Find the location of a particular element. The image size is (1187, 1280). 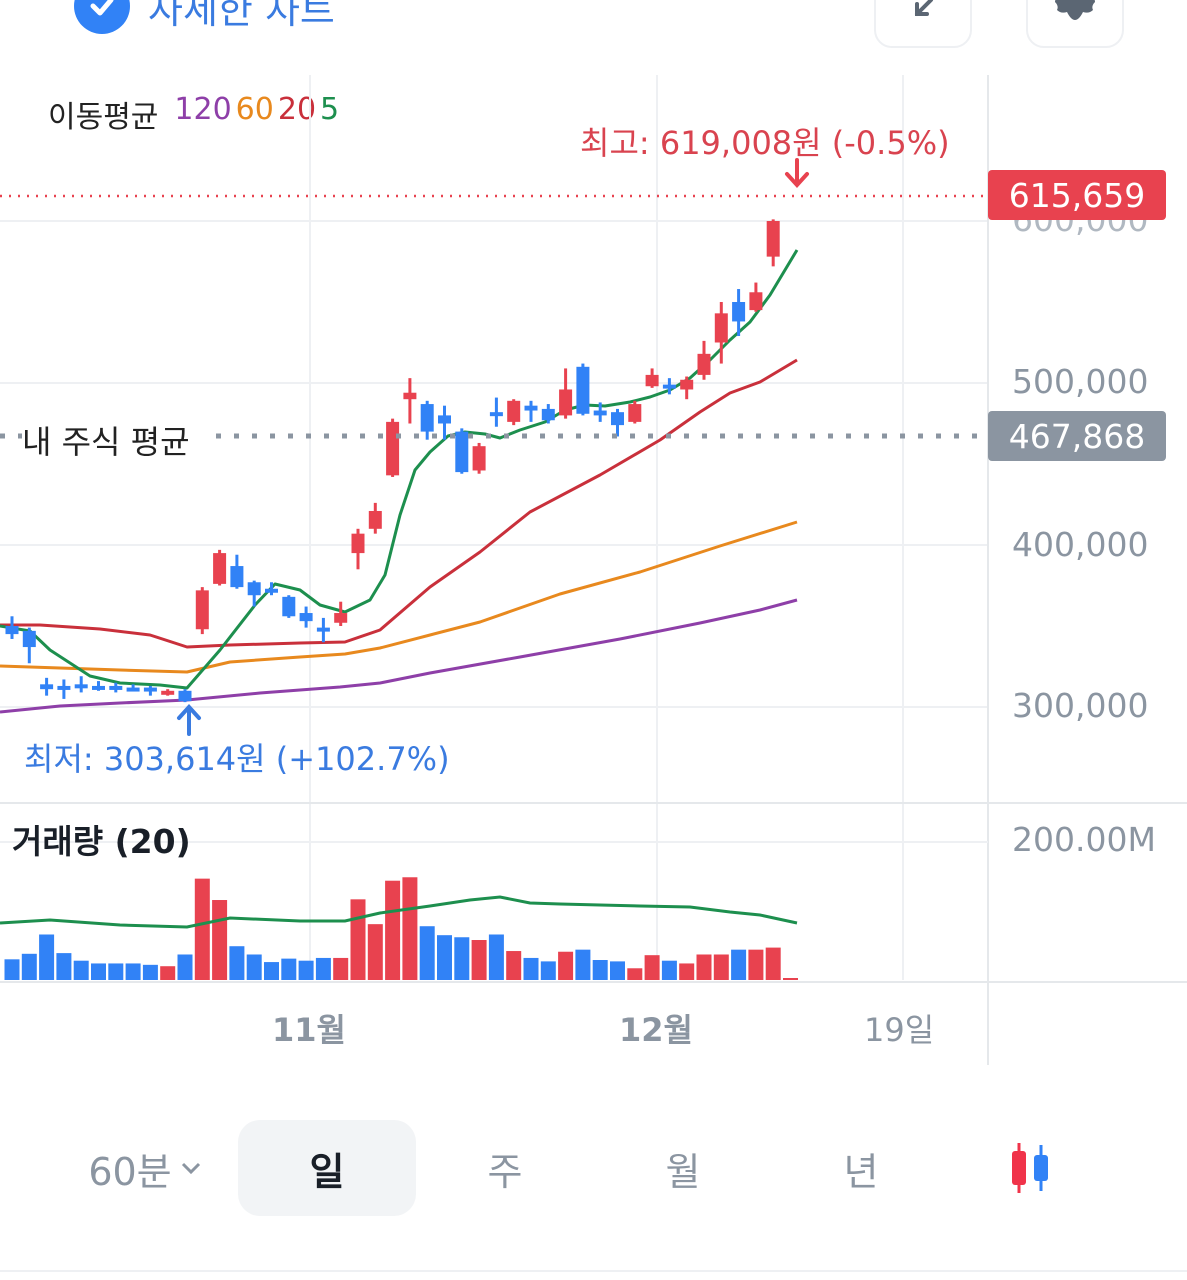

low-price-annotation: 최저: 303,614원 (+102.7%) is located at coordinates (237, 759).